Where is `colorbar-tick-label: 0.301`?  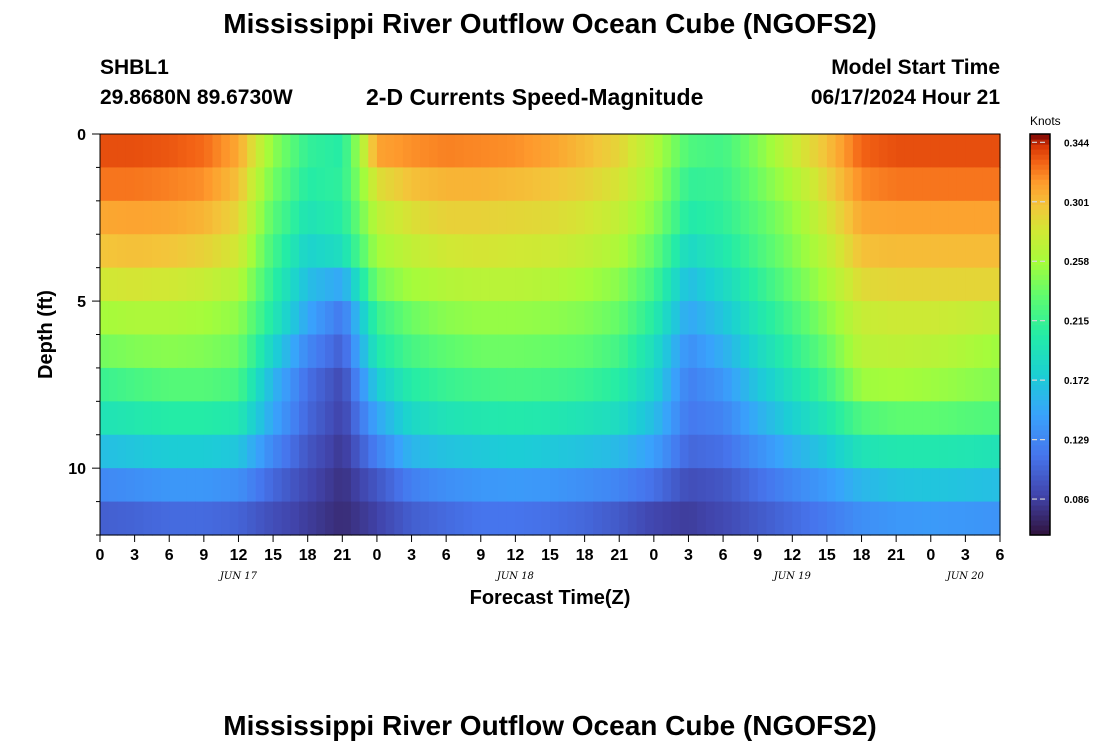
colorbar-tick-label: 0.301 is located at coordinates (1076, 203).